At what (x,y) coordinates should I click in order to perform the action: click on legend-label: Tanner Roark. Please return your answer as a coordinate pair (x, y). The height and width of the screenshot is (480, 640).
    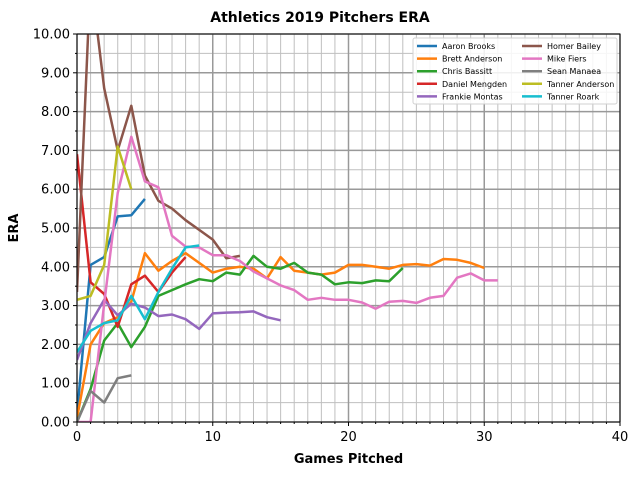
    Looking at the image, I should click on (573, 96).